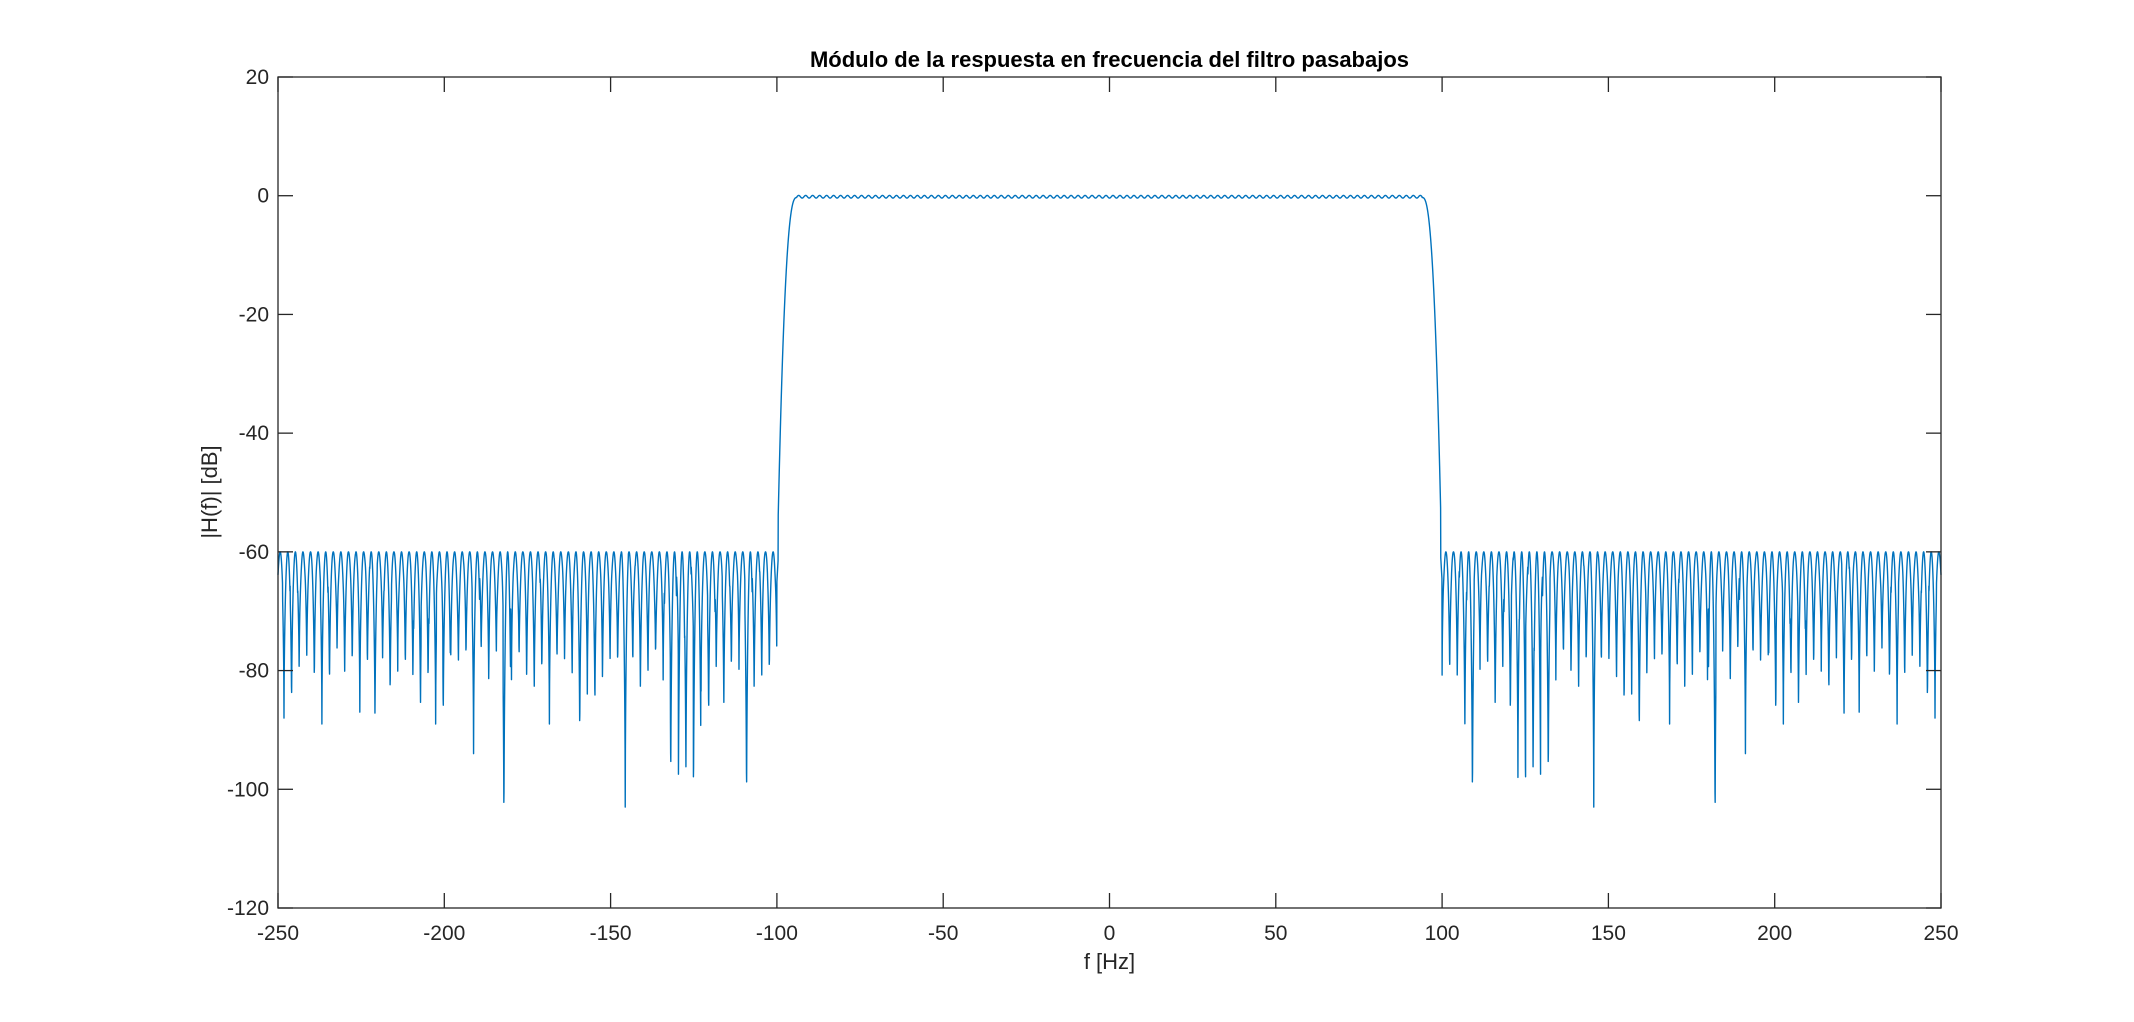 The height and width of the screenshot is (1022, 2134). What do you see at coordinates (254, 433) in the screenshot?
I see `y-tick-label: -40` at bounding box center [254, 433].